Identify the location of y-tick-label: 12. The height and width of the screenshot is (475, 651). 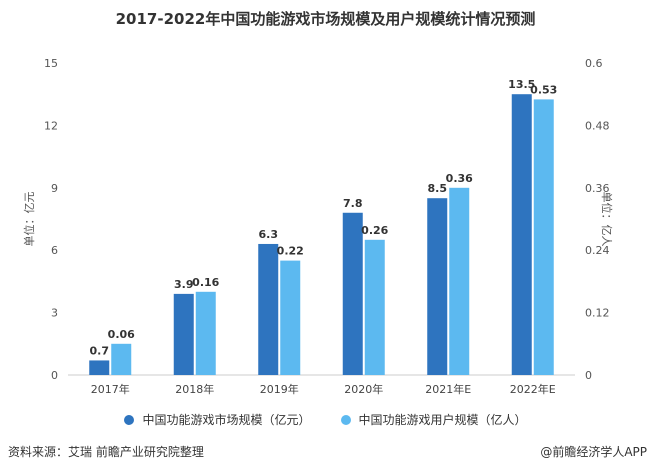
(51, 125).